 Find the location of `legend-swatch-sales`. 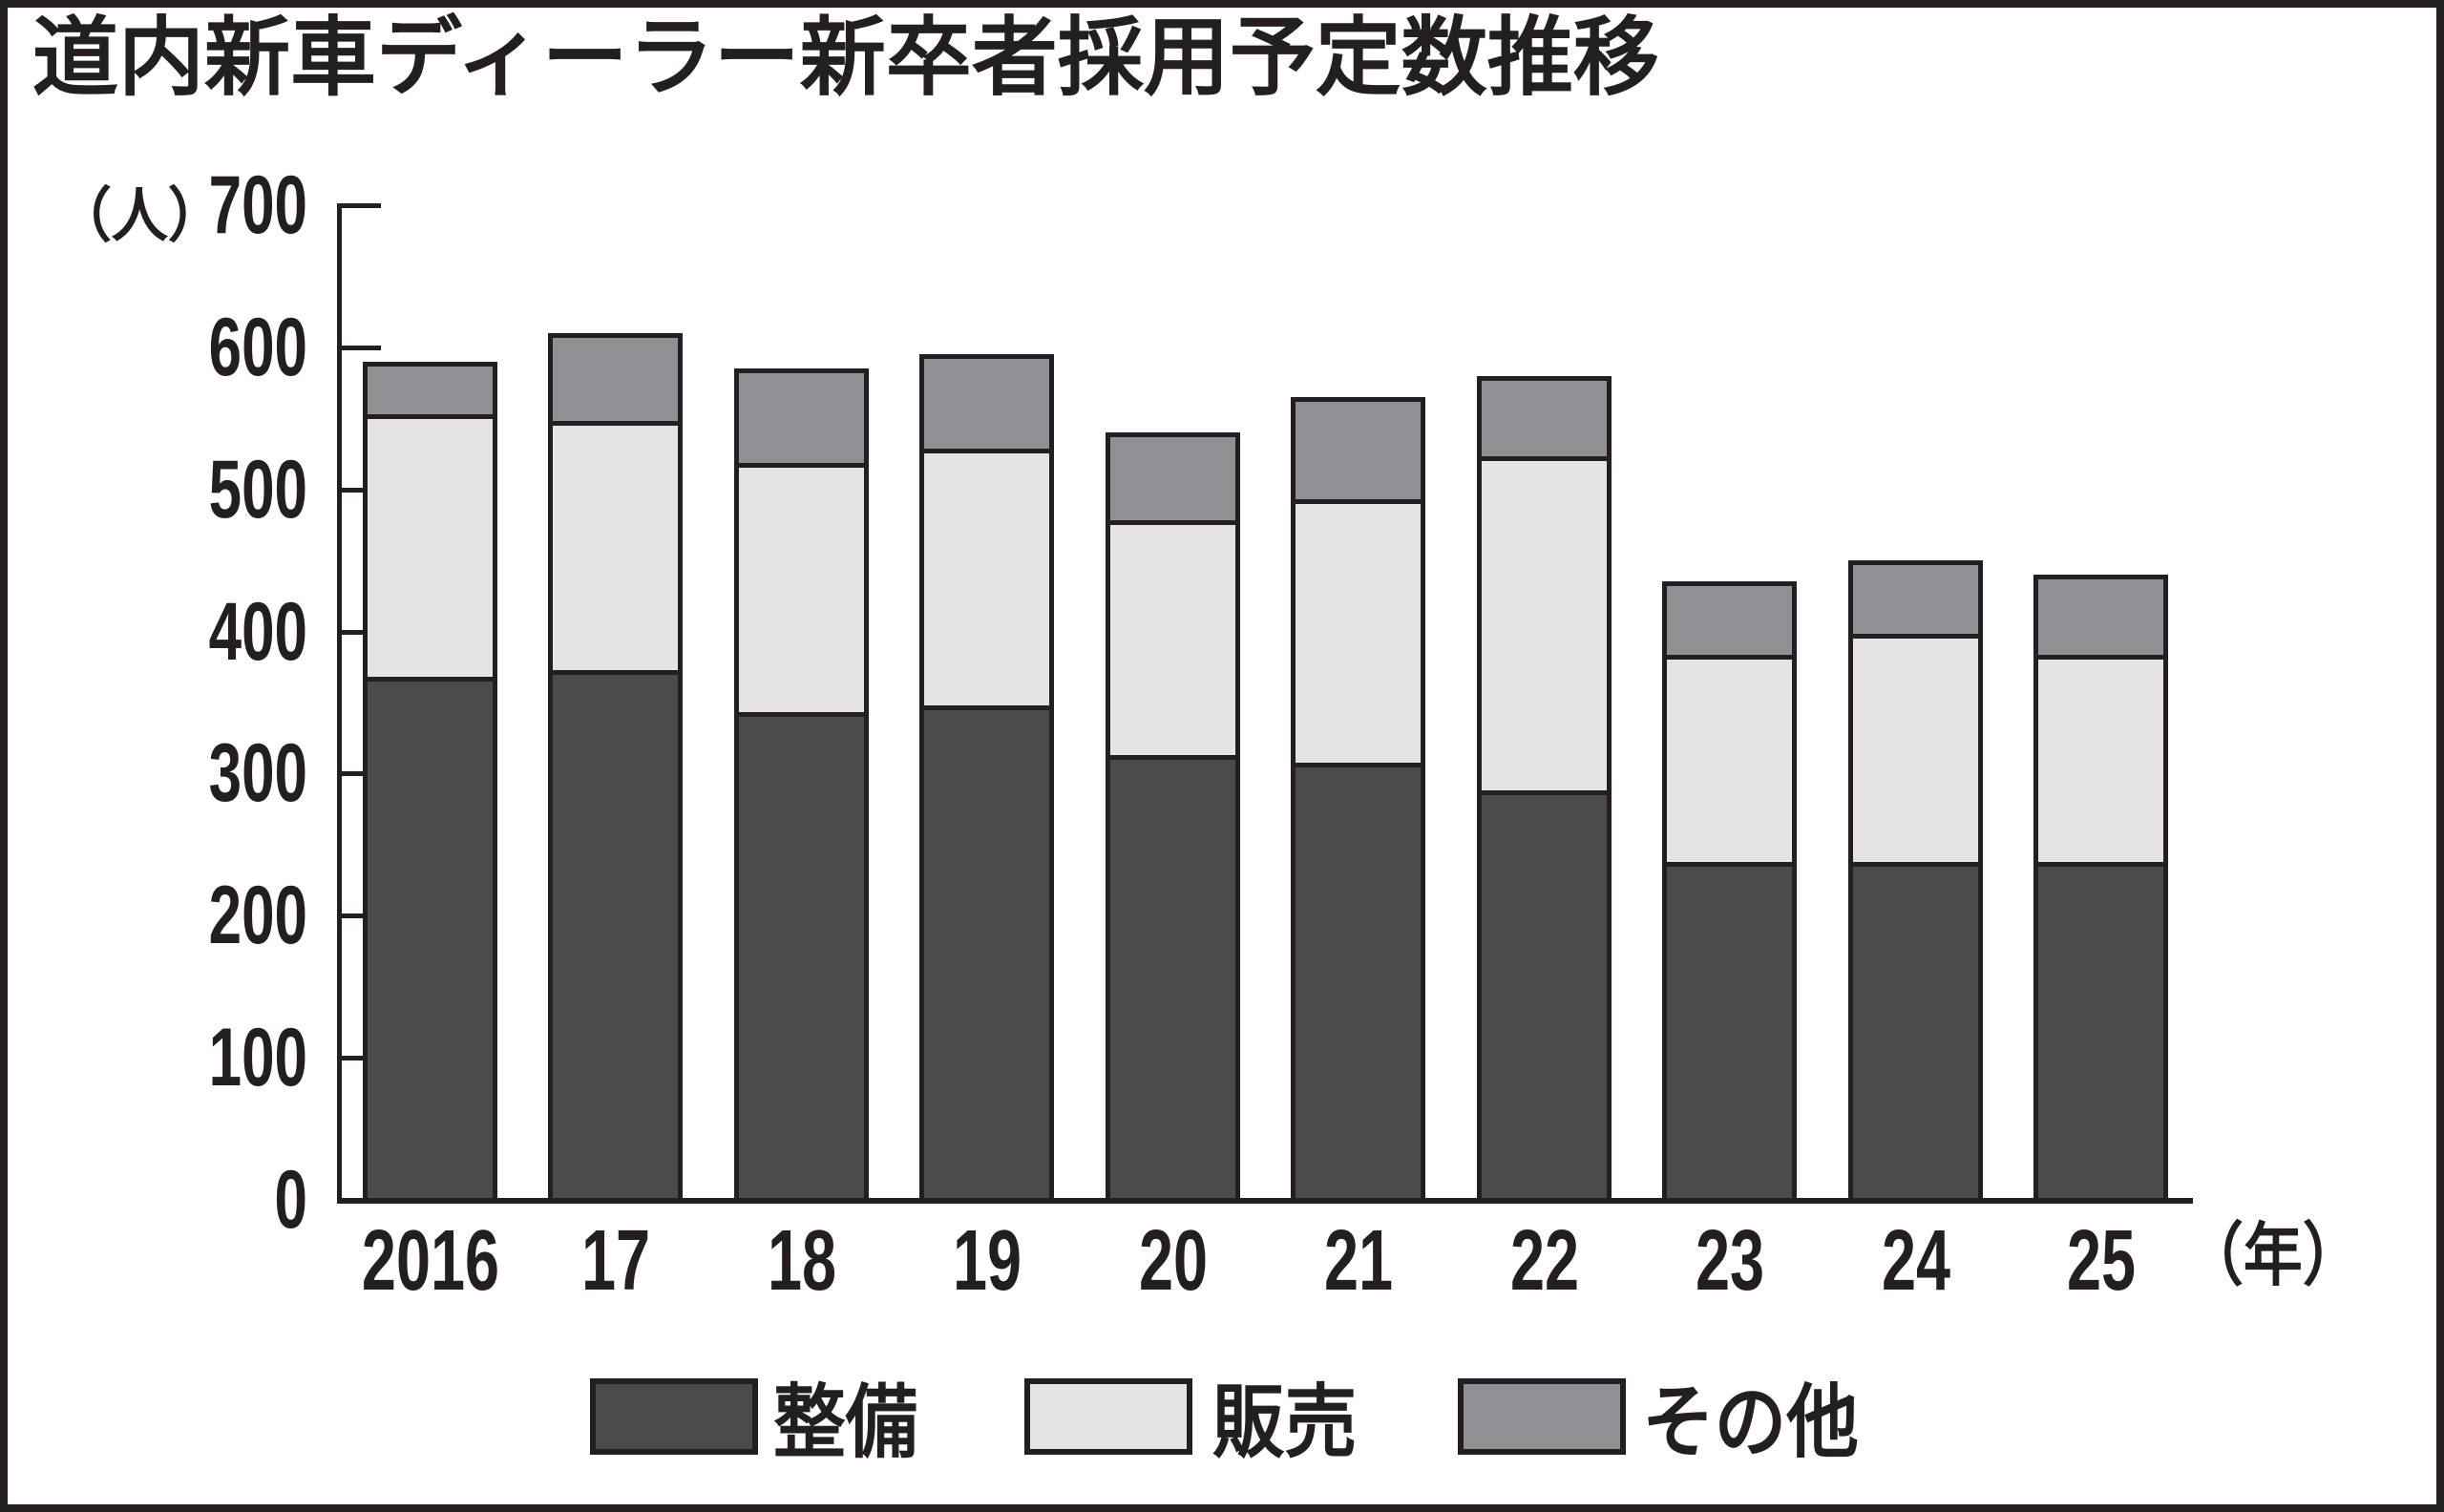

legend-swatch-sales is located at coordinates (1108, 1416).